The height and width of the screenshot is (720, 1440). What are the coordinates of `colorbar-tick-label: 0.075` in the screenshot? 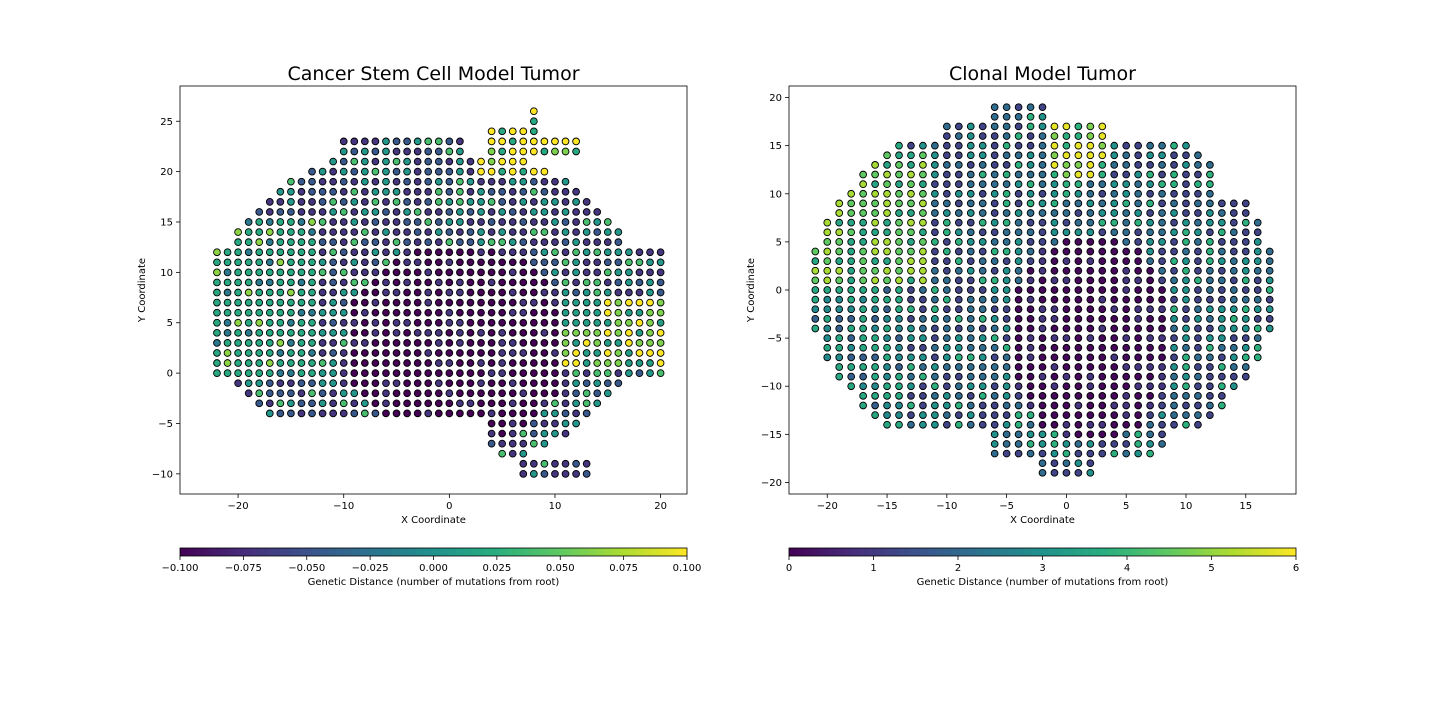 It's located at (623, 568).